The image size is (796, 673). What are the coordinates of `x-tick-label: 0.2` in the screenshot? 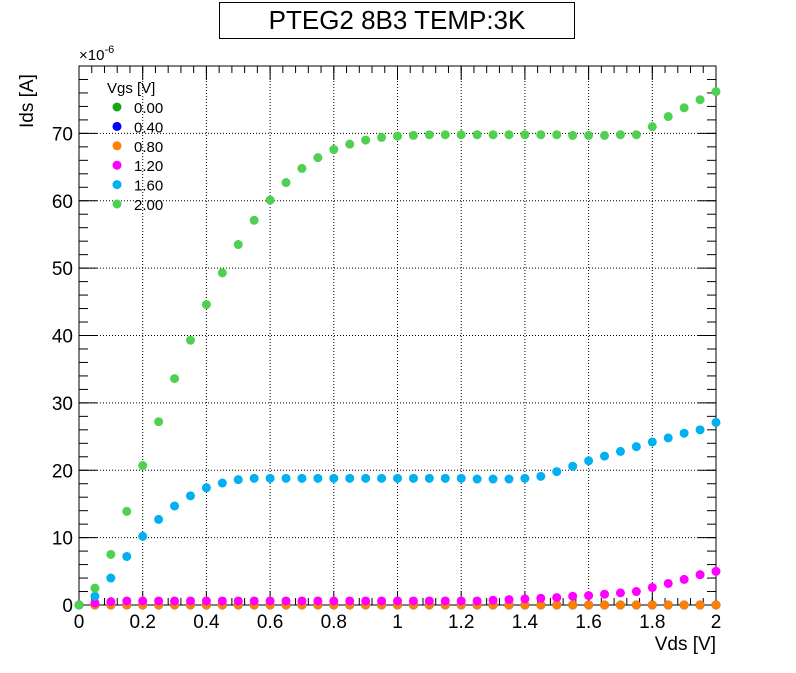 It's located at (142, 622).